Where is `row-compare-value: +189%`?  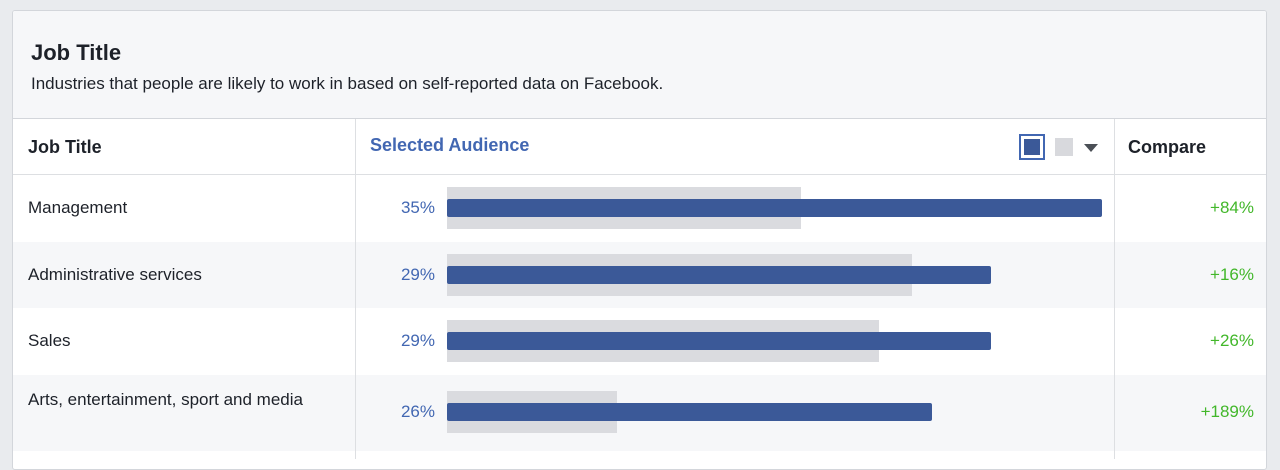
row-compare-value: +189% is located at coordinates (1227, 411).